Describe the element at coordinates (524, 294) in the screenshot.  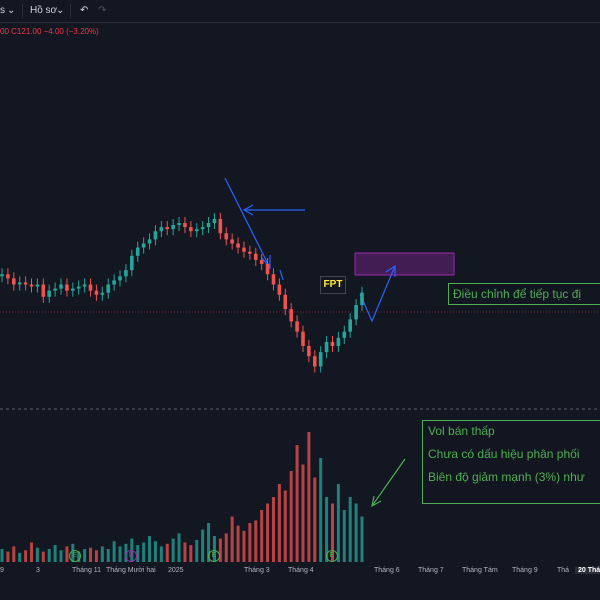
I see `callout-right-note: Điều chỉnh để tiếp tục đị` at that location.